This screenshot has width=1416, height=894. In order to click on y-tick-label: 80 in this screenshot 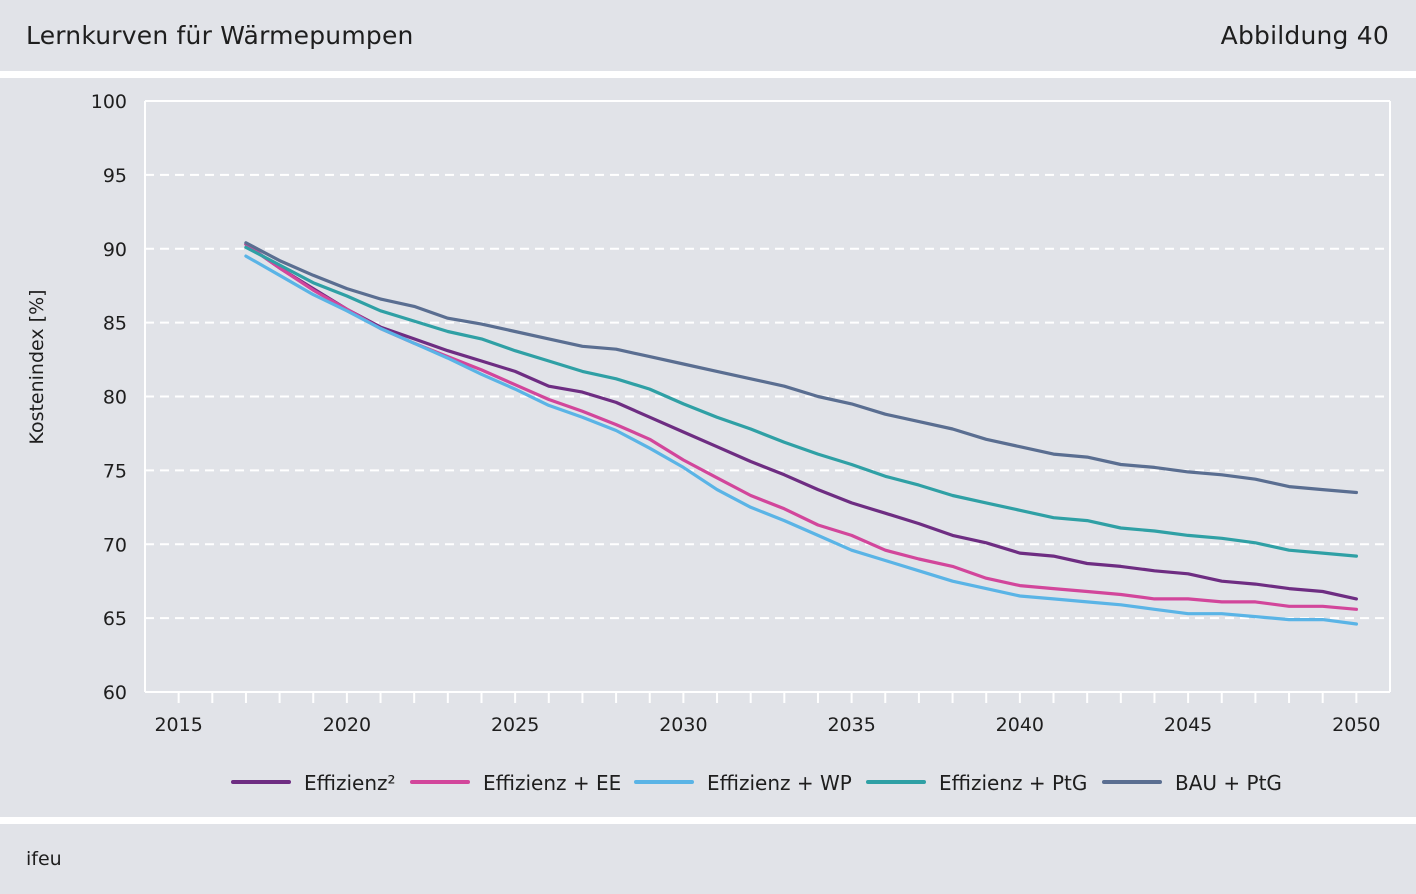, I will do `click(115, 398)`.